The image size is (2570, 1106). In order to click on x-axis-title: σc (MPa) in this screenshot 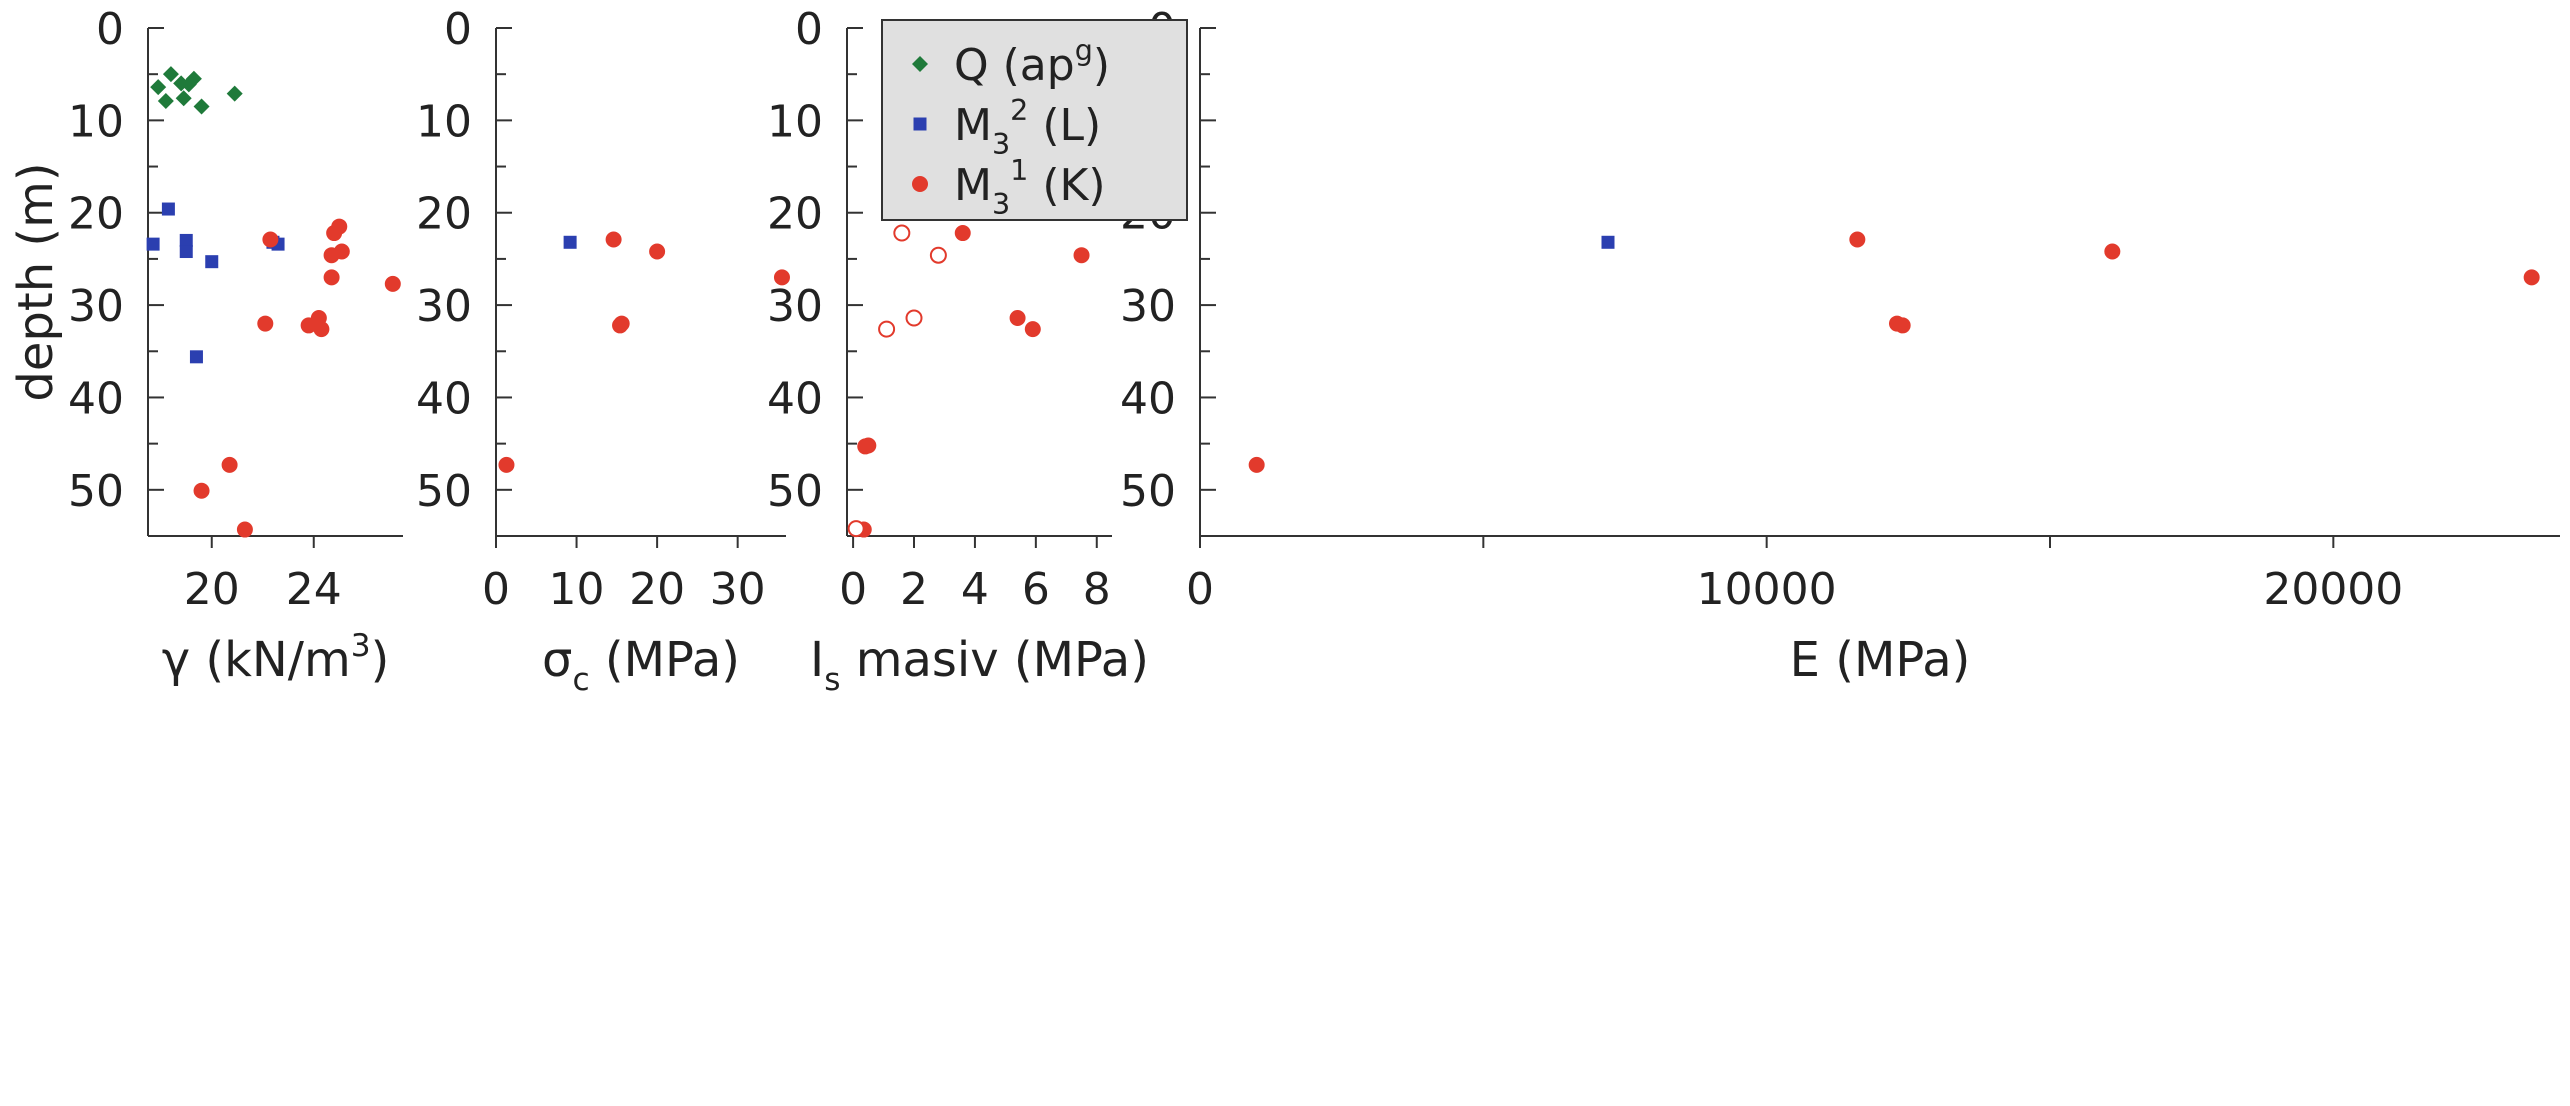, I will do `click(641, 665)`.